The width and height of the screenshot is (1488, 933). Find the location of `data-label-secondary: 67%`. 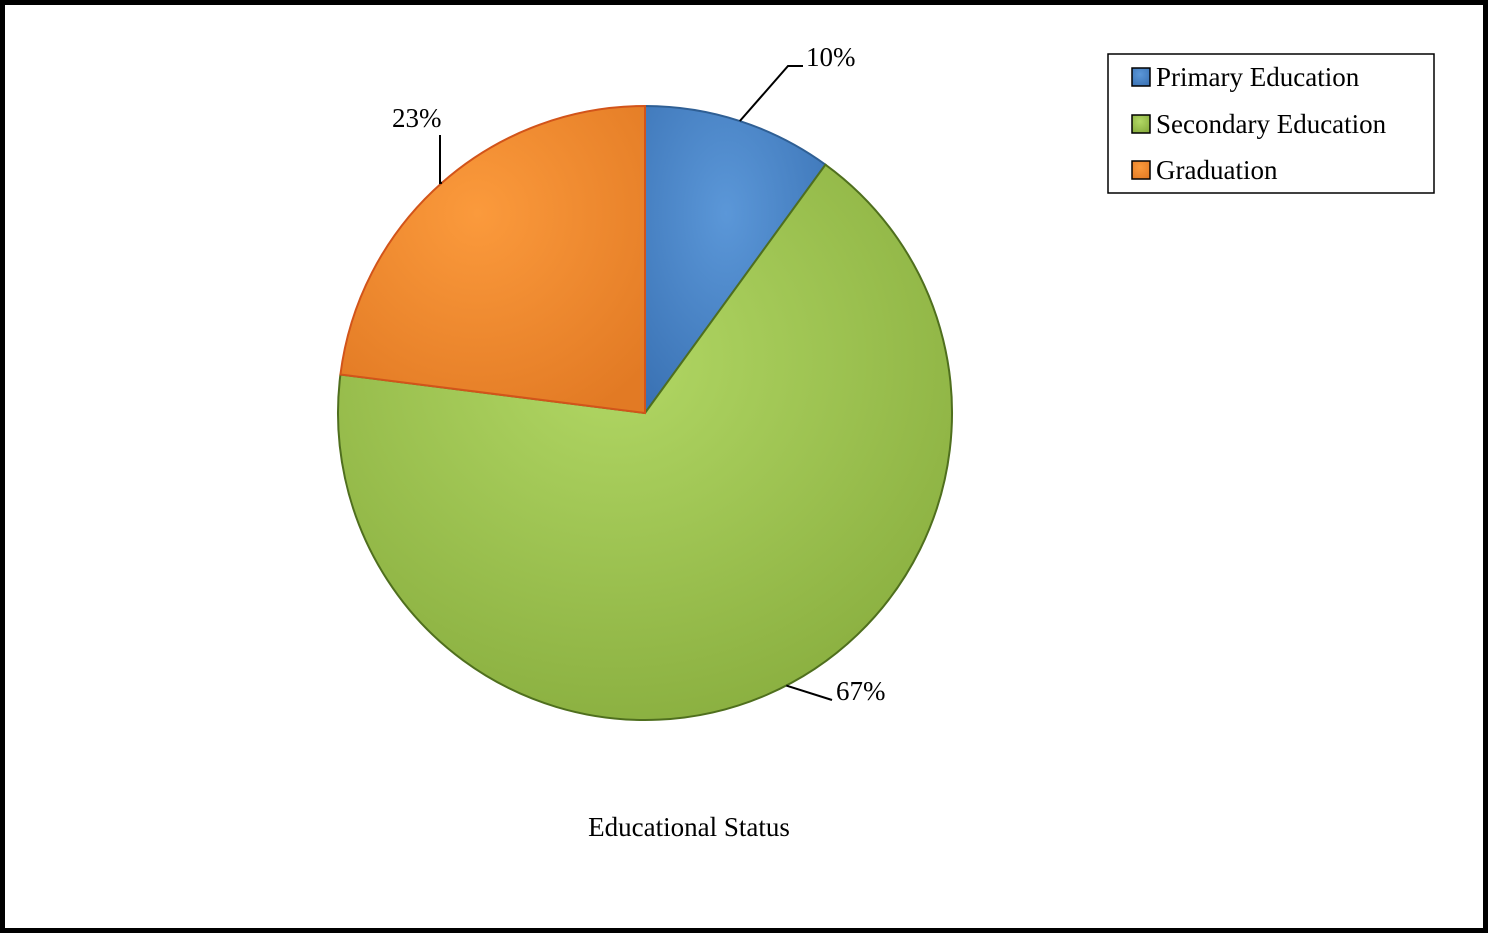

data-label-secondary: 67% is located at coordinates (861, 691).